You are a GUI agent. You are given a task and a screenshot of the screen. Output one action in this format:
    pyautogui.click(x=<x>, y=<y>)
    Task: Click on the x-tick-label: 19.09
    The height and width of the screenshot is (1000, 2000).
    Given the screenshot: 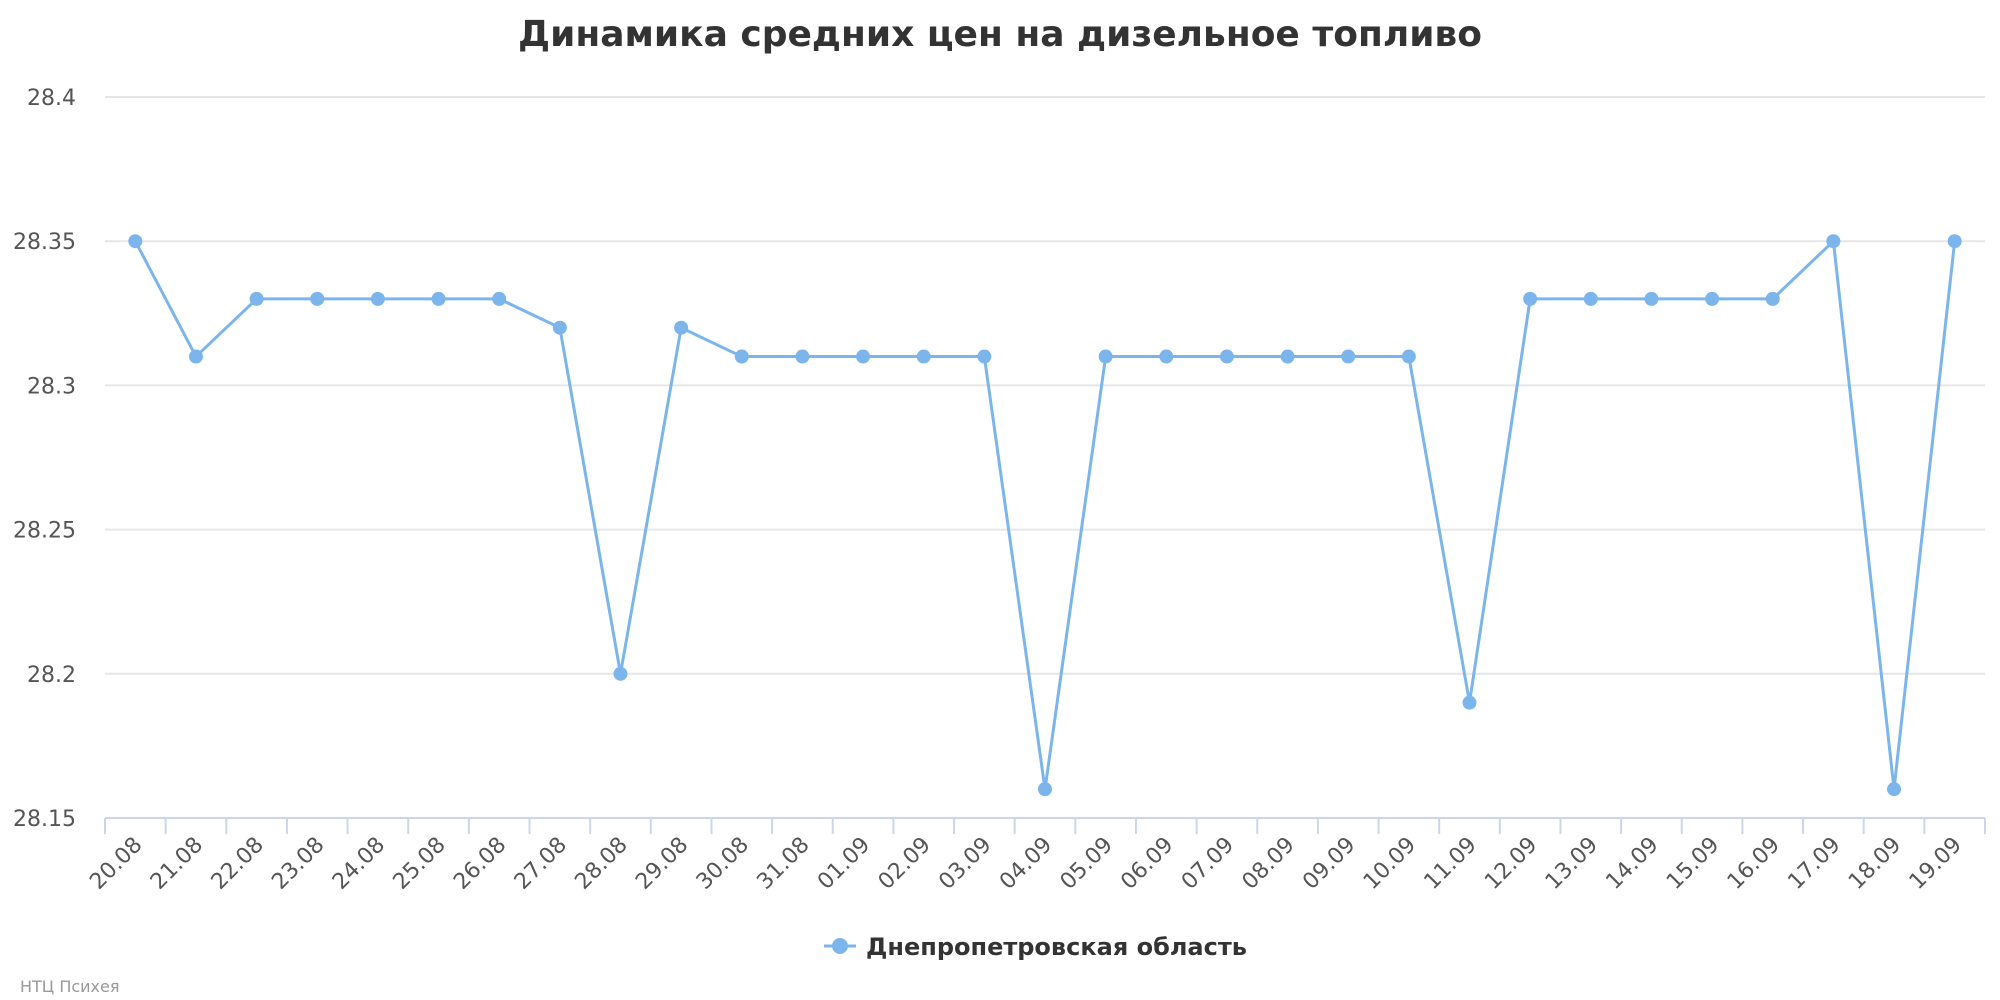 What is the action you would take?
    pyautogui.click(x=1936, y=864)
    